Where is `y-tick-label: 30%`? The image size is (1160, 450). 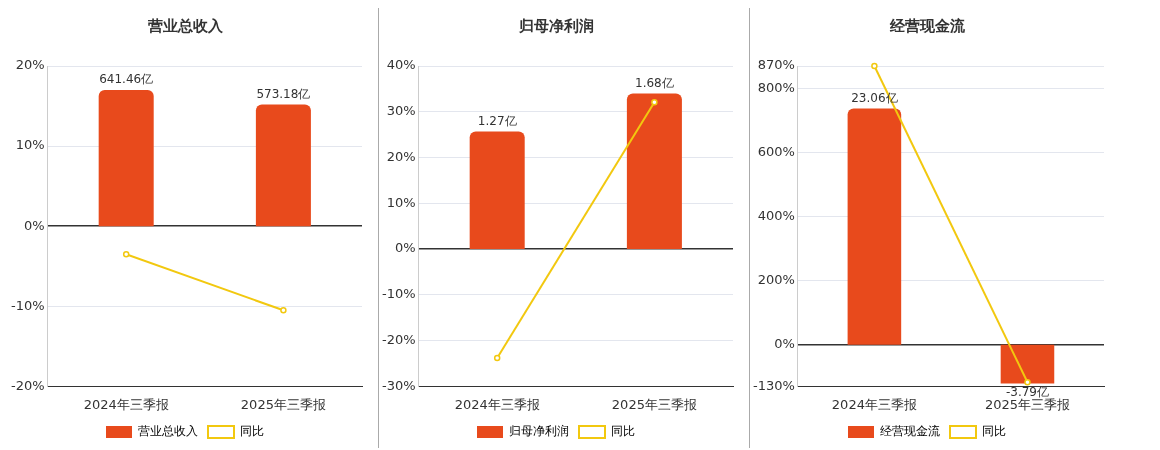
y-tick-label: 30% is located at coordinates (401, 111).